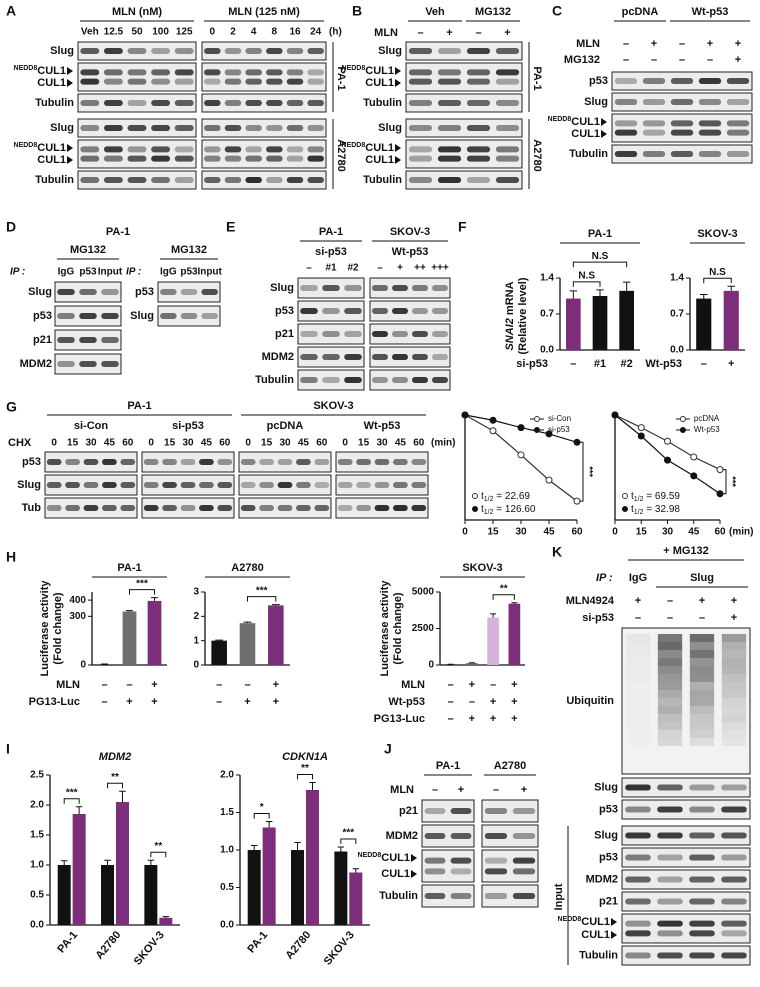 This screenshot has height=987, width=760. I want to click on lane-label: 24, so click(316, 32).